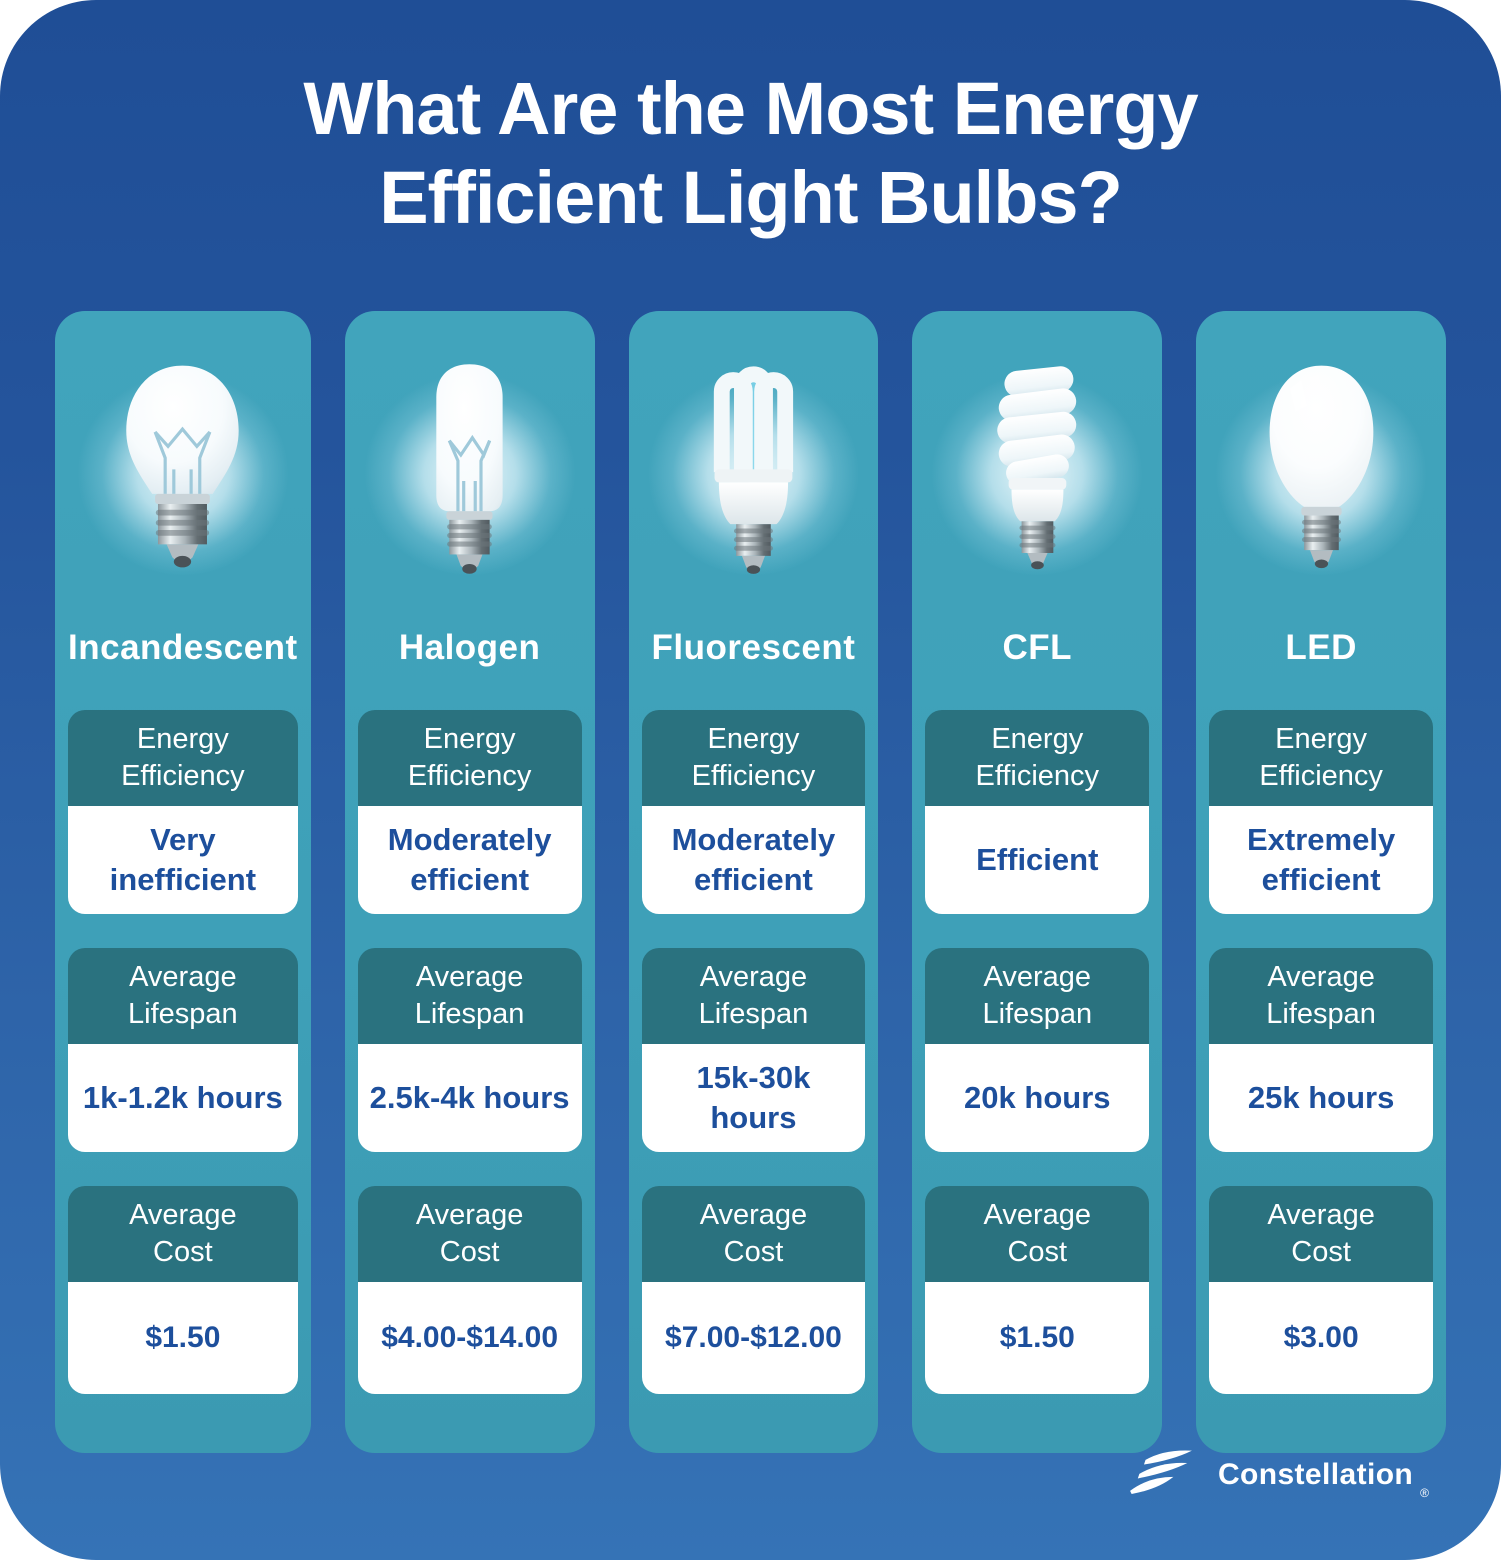  I want to click on stat-value: Very inefficient, so click(183, 860).